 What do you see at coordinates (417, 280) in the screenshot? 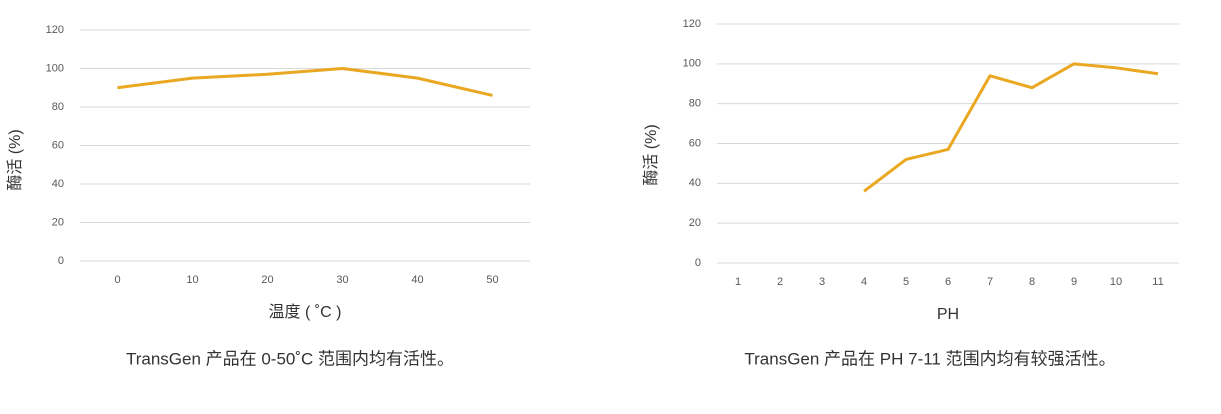
I see `x-tick-label: 40` at bounding box center [417, 280].